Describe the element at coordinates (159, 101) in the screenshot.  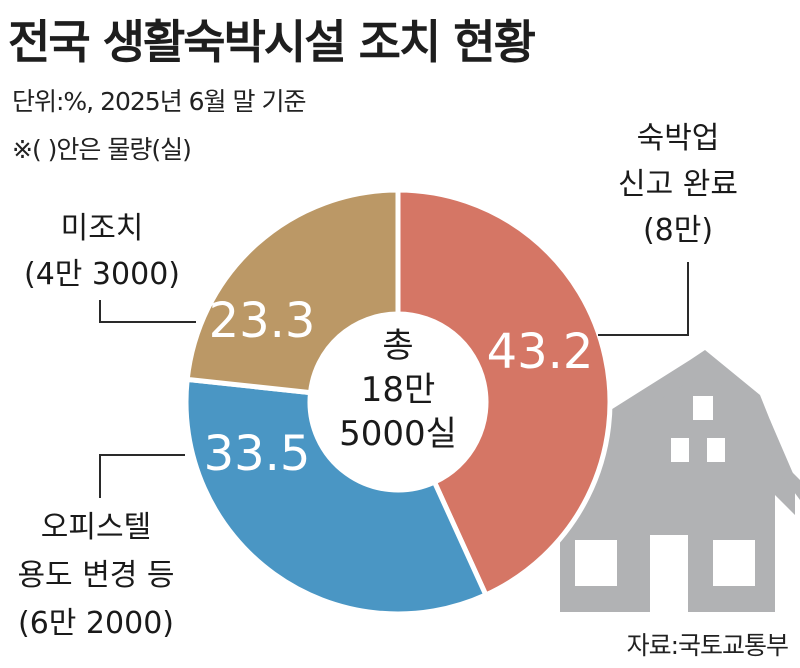
I see `unit-note: 단위:%, 2025년 6월 말 기준` at that location.